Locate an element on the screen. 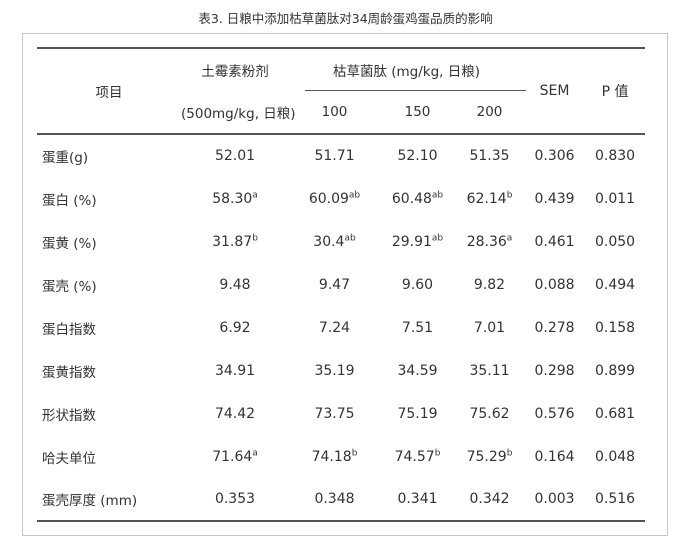 This screenshot has height=552, width=691. cell-value: 0.298 is located at coordinates (554, 370).